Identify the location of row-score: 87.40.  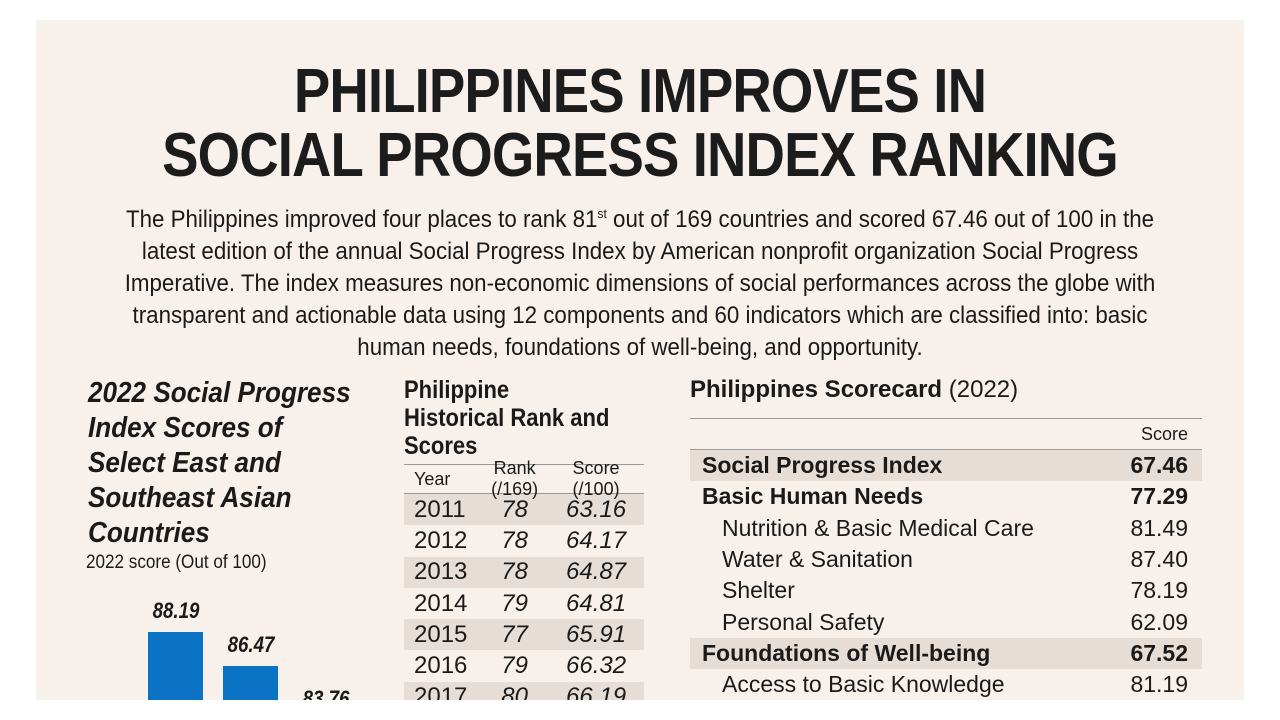
(1159, 559).